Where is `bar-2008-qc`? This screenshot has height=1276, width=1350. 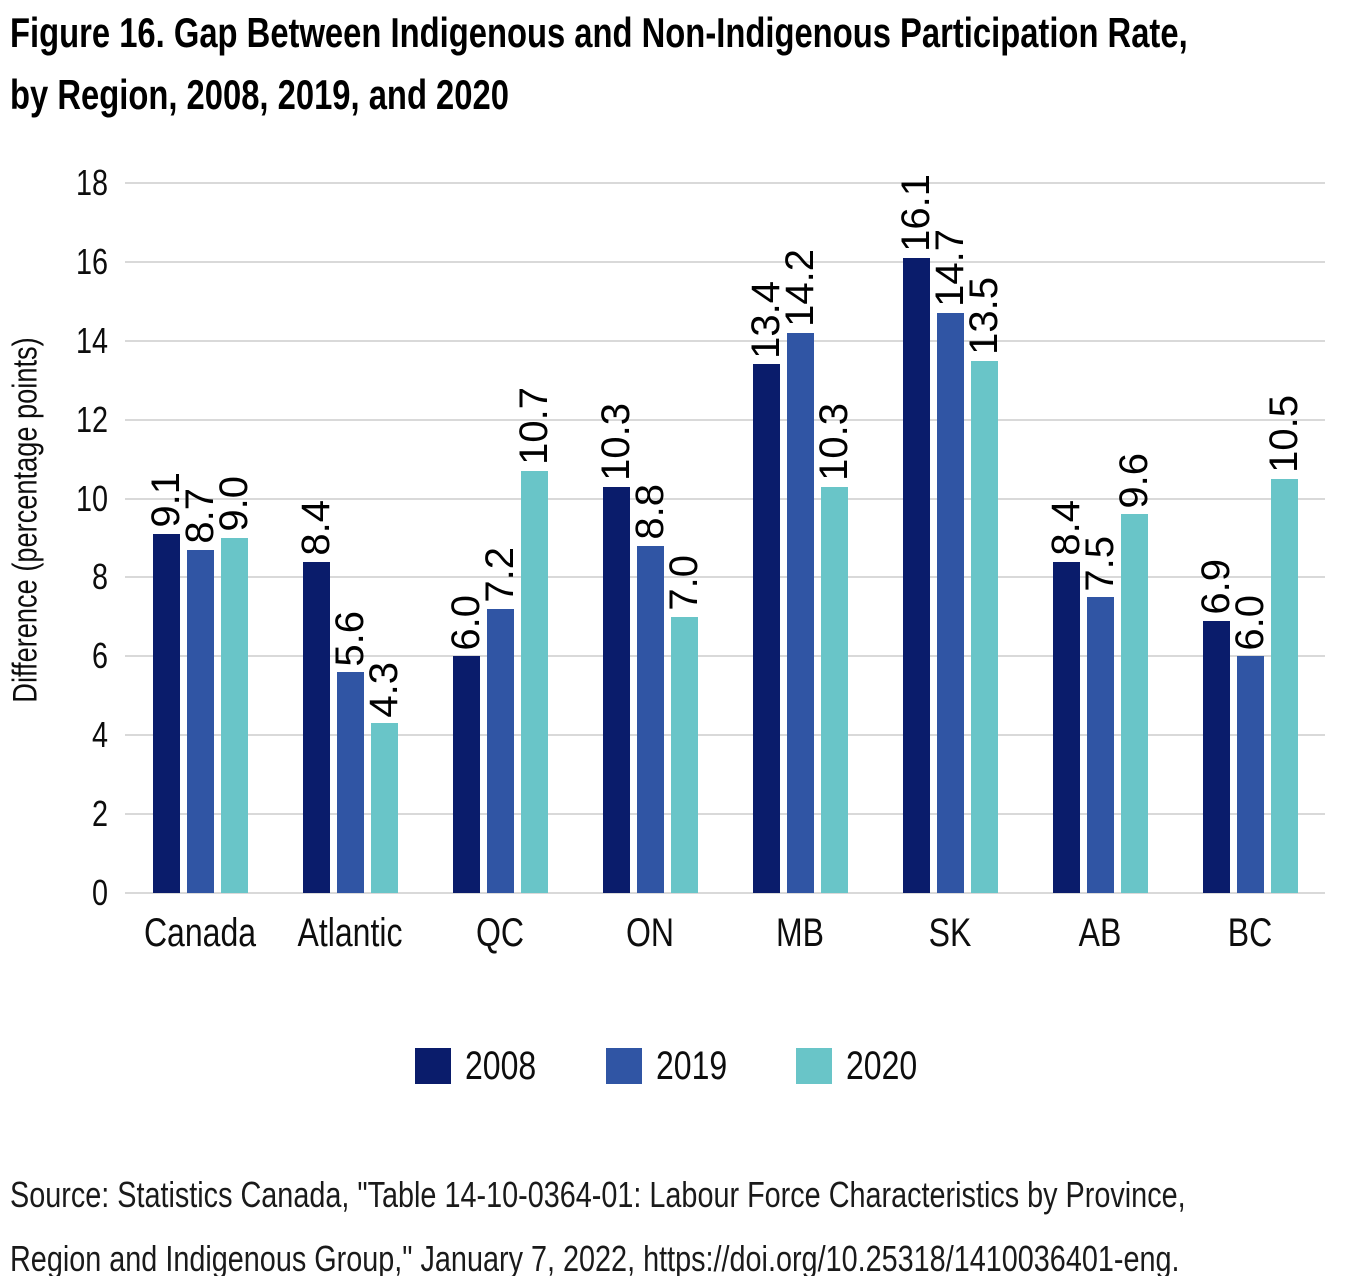
bar-2008-qc is located at coordinates (466, 774).